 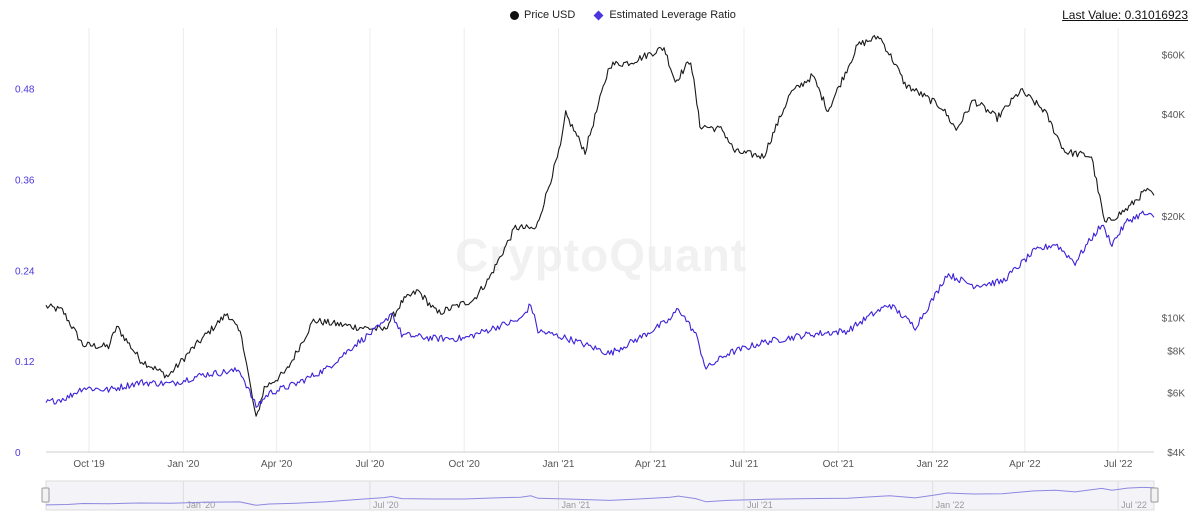 I want to click on legend-label-leverage: Estimated Leverage Ratio, so click(x=672, y=15).